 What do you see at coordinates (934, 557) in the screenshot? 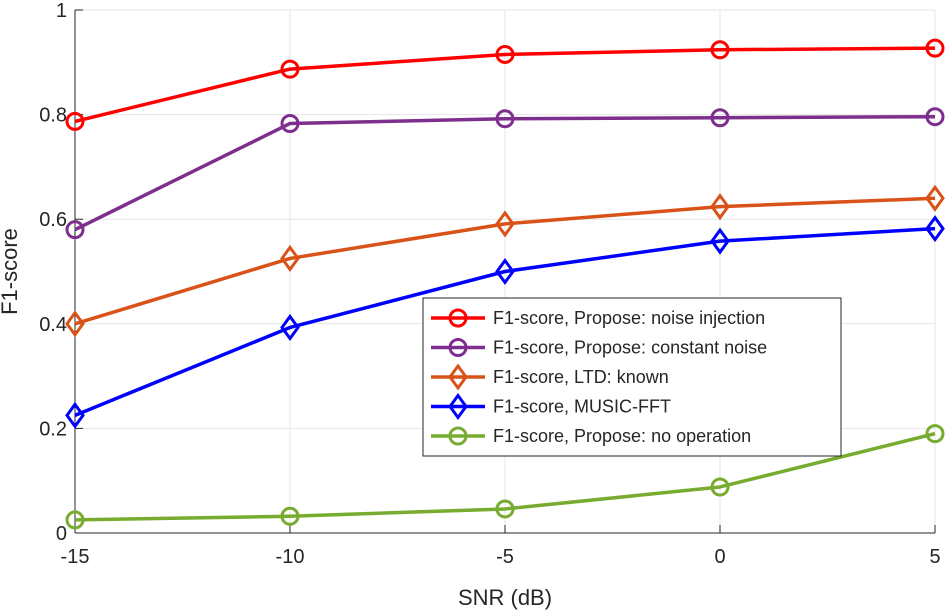
I see `x-tick-label: 5` at bounding box center [934, 557].